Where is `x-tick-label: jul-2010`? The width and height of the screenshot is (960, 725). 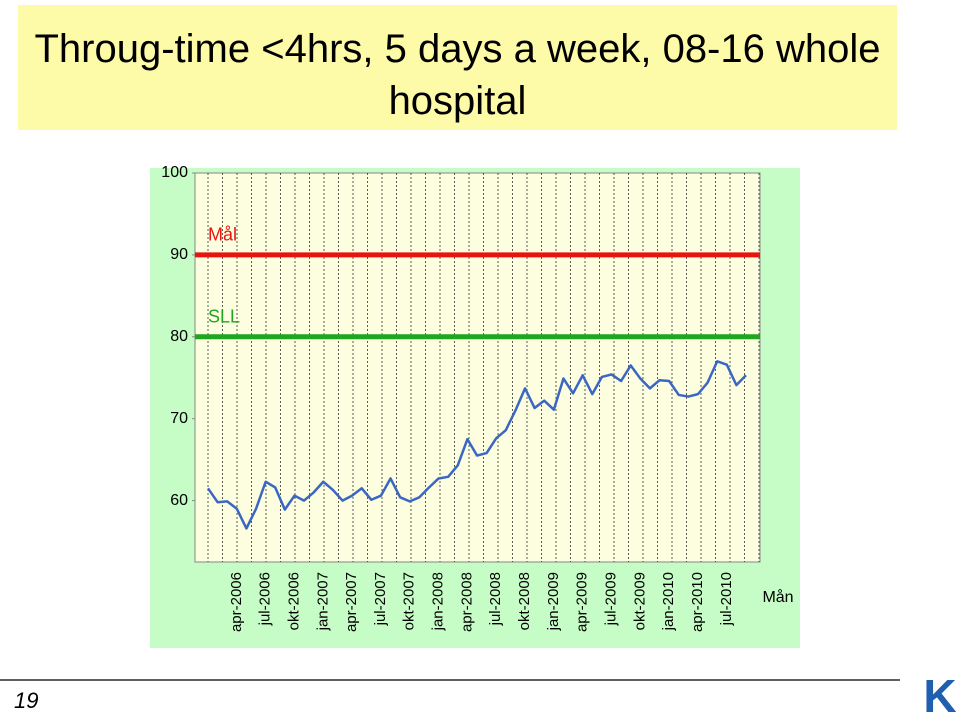
x-tick-label: jul-2010 is located at coordinates (726, 599).